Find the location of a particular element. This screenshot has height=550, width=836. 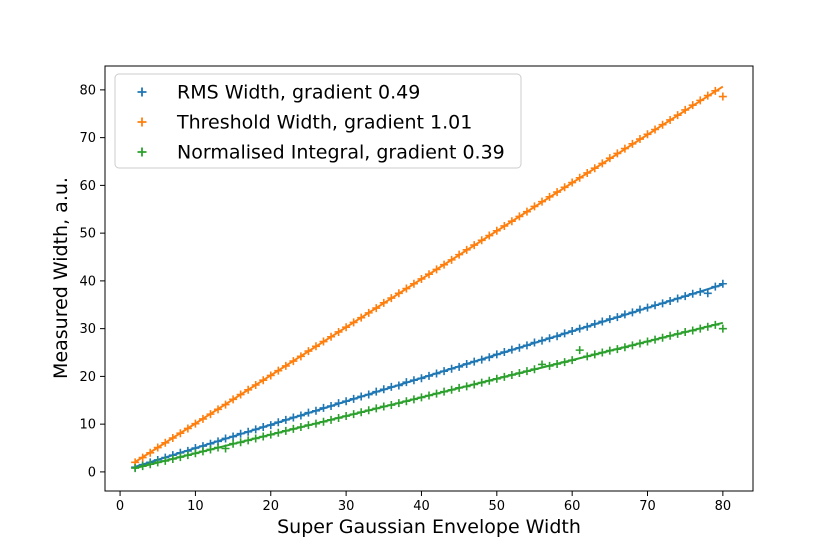

x-tick-label: 0 is located at coordinates (120, 506).